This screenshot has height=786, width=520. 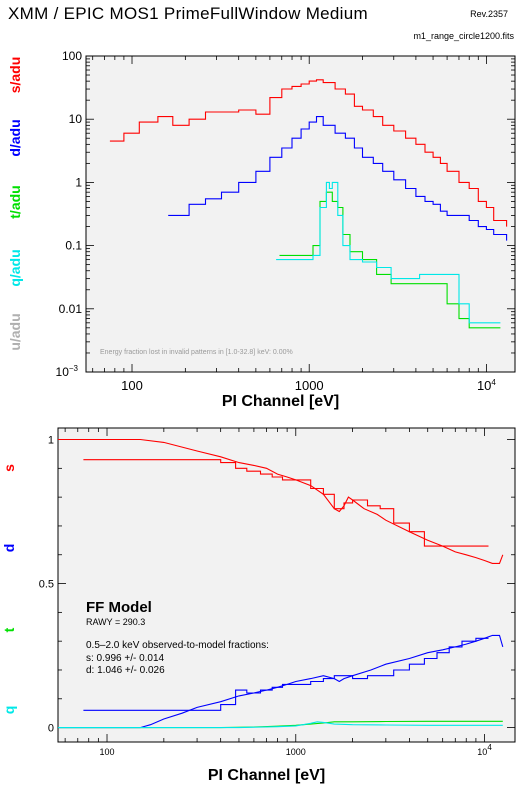 What do you see at coordinates (15, 137) in the screenshot?
I see `top-y-label: d/adu` at bounding box center [15, 137].